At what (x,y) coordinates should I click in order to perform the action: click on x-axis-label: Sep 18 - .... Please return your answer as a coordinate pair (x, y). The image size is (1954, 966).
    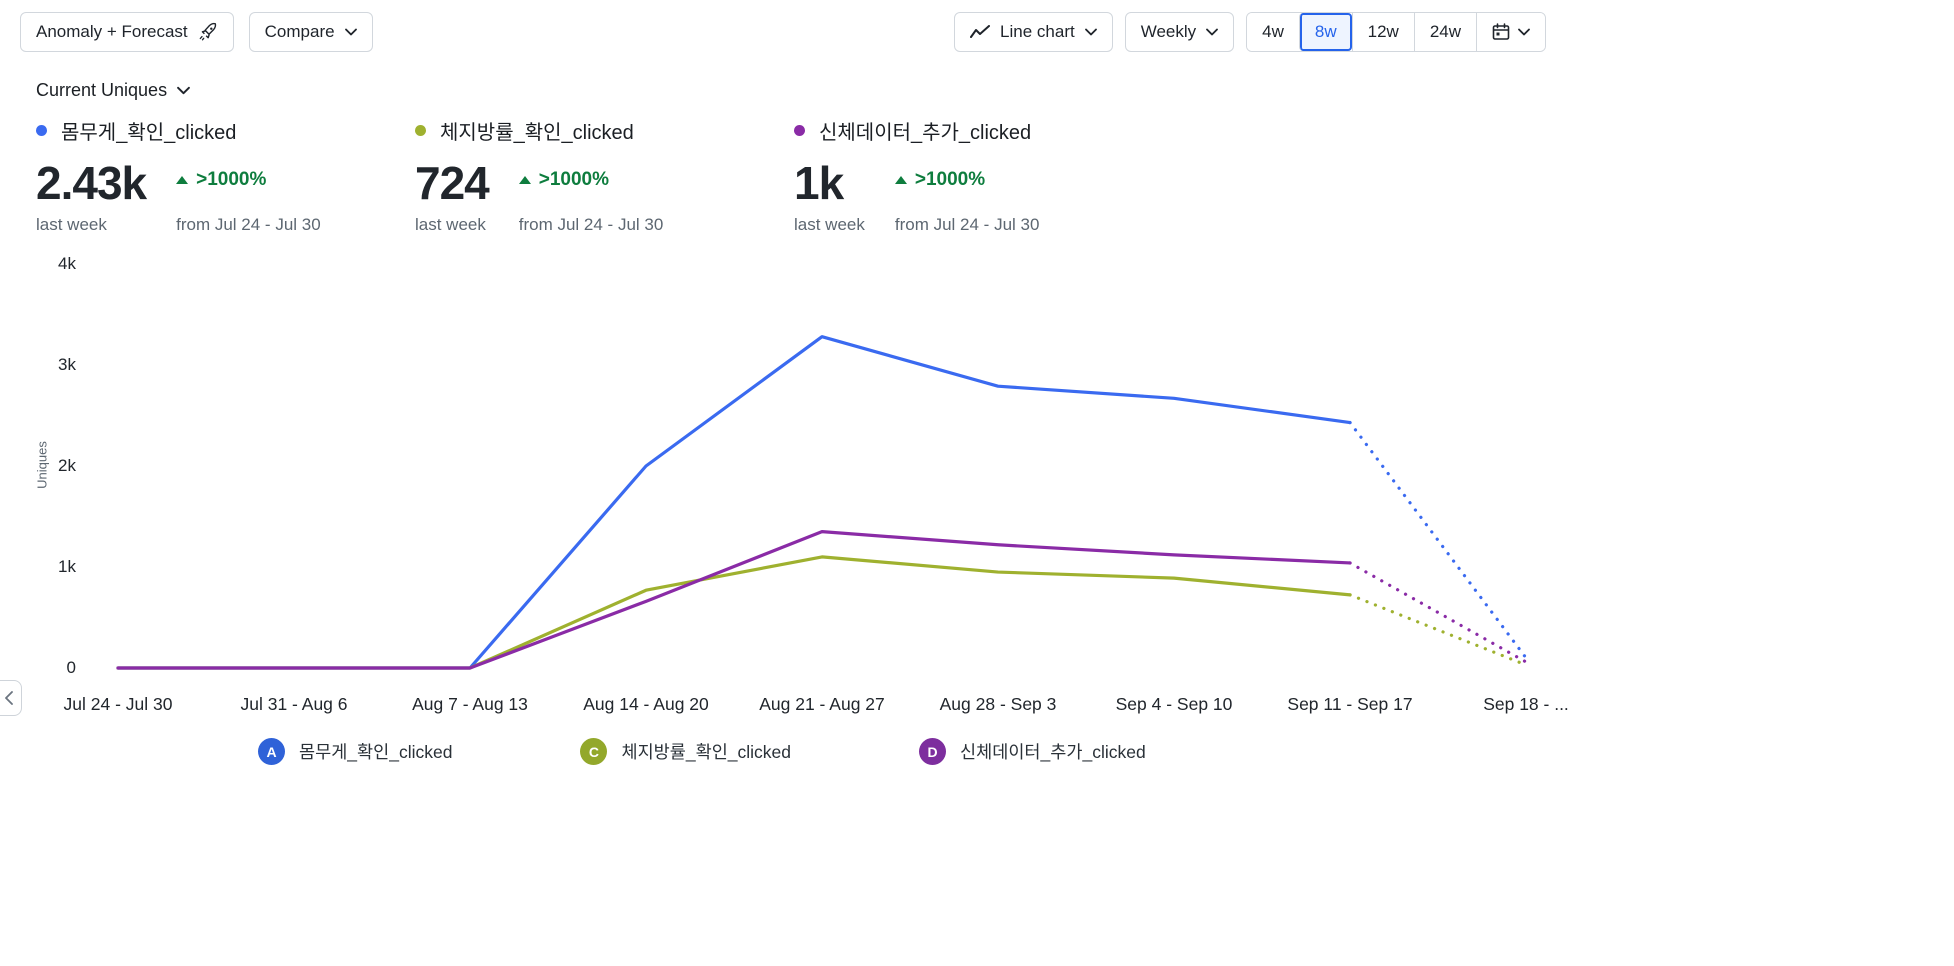
    Looking at the image, I should click on (1526, 704).